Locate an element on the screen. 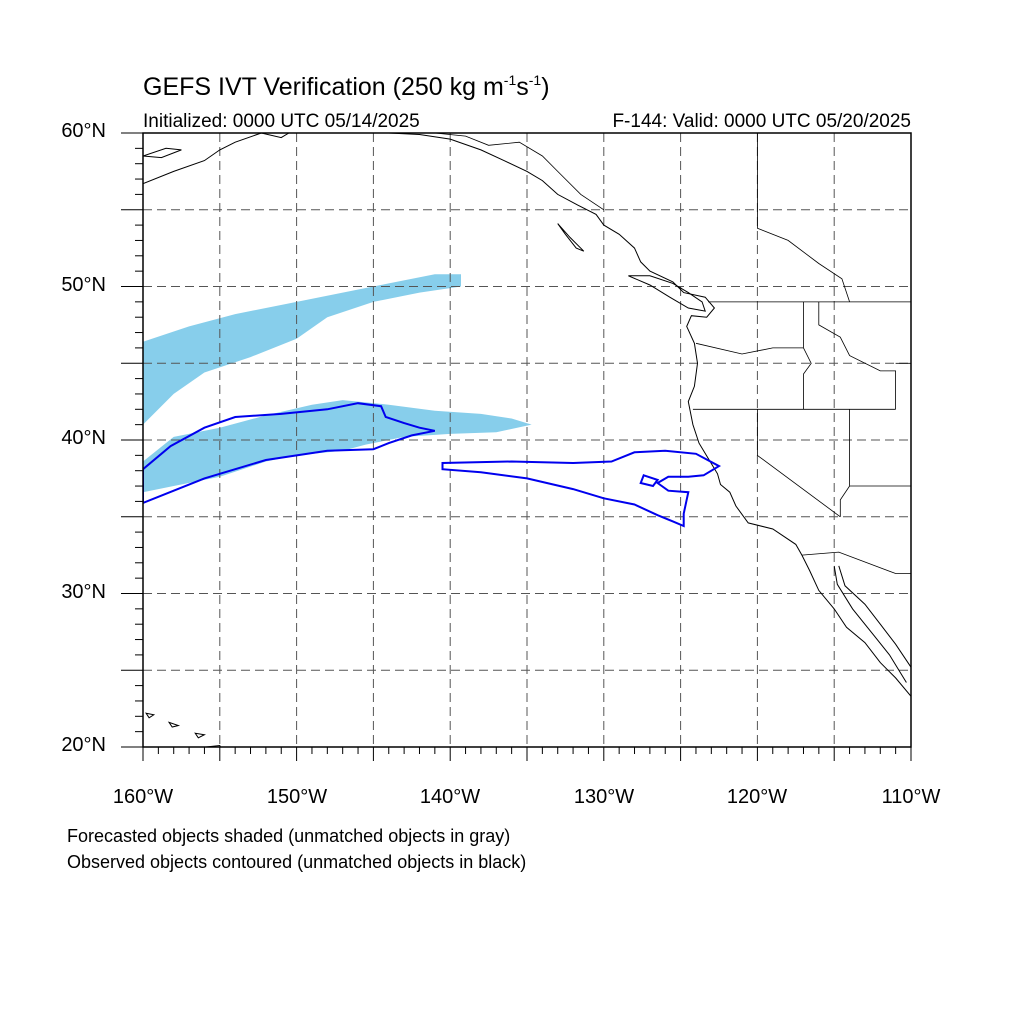  lat-label-50: 50°N is located at coordinates (83, 285).